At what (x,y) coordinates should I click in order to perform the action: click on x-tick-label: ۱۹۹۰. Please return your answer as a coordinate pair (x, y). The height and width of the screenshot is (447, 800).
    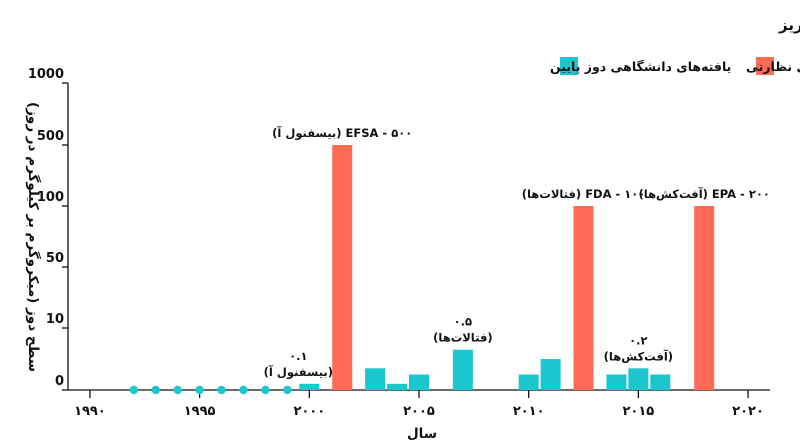
    Looking at the image, I should click on (90, 411).